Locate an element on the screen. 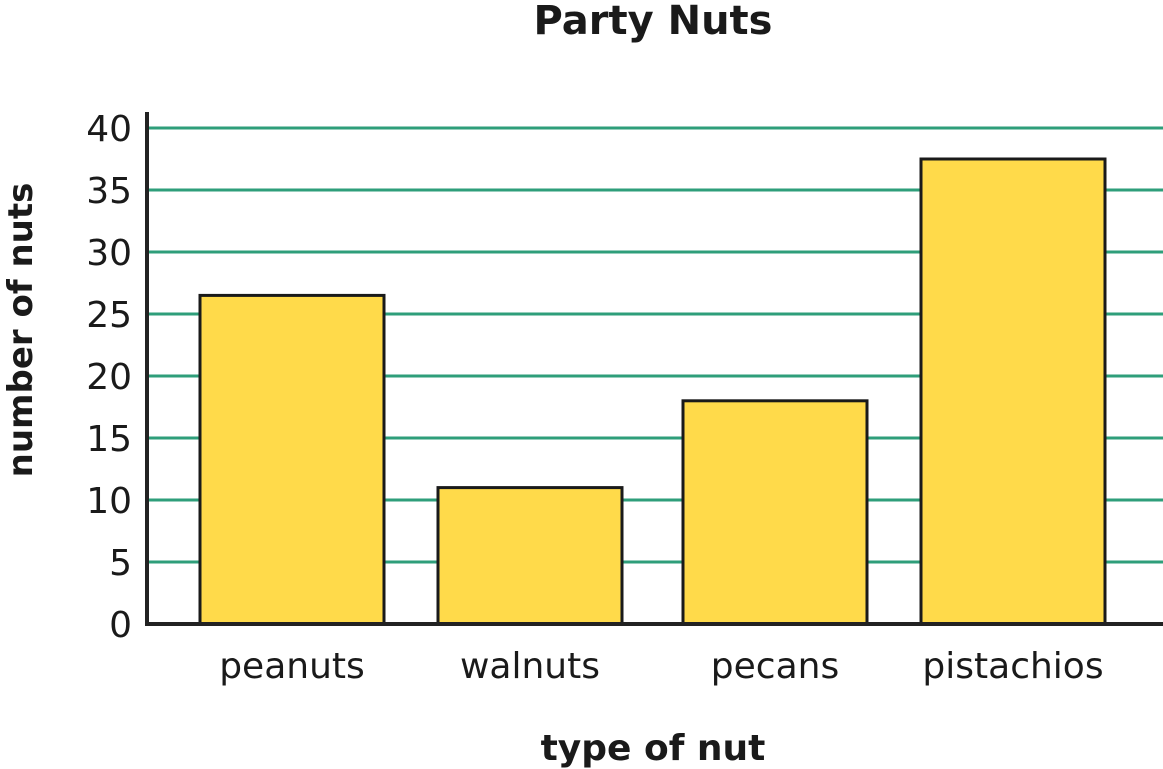 The height and width of the screenshot is (769, 1163). bar-pistachios is located at coordinates (1013, 391).